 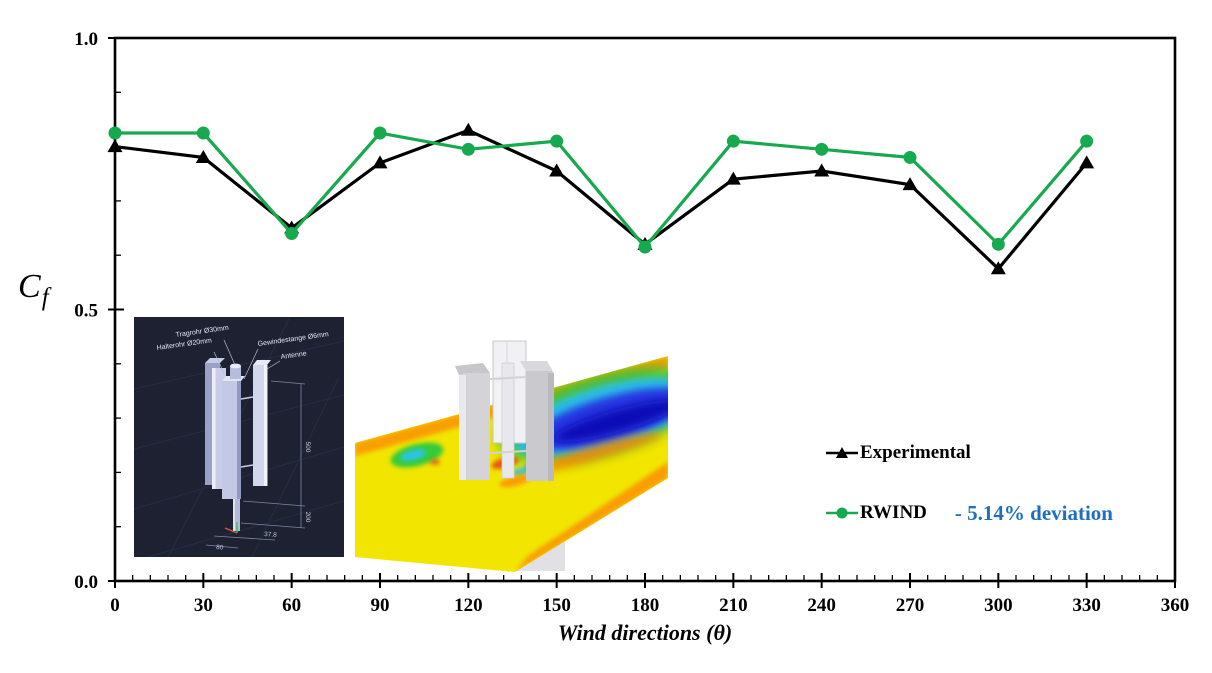 I want to click on y-tick-label: 0.0, so click(x=86, y=582).